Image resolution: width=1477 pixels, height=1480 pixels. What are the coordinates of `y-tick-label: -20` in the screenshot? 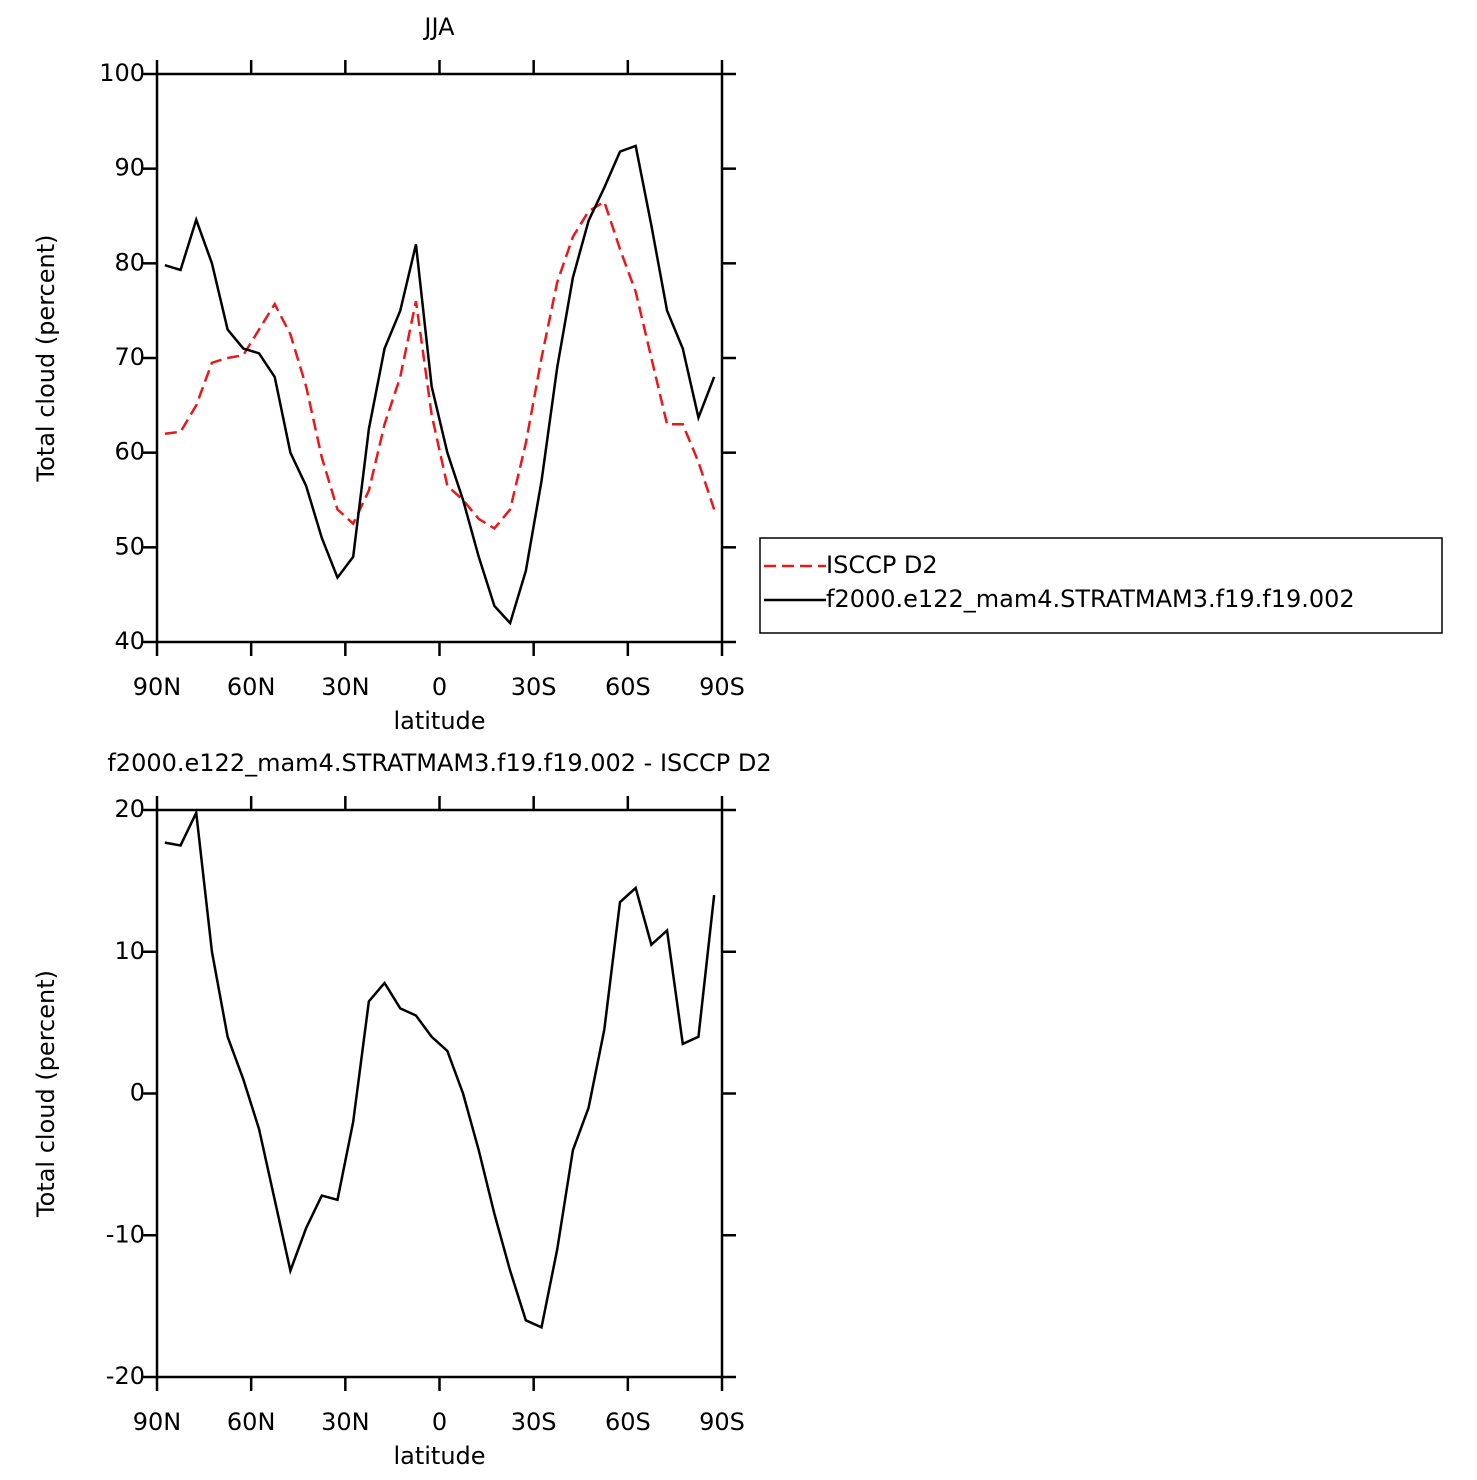 It's located at (125, 1376).